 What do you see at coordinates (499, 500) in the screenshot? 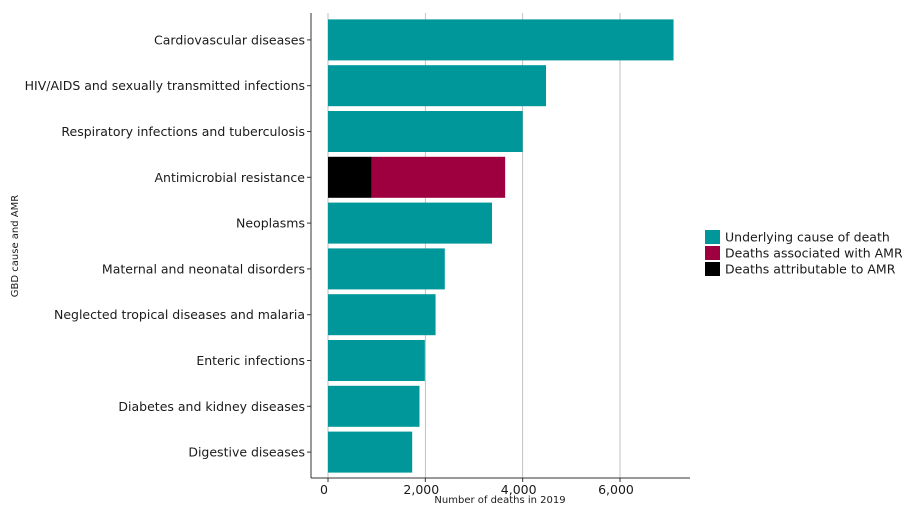
I see `x-axis-title: Number of deaths in 2019` at bounding box center [499, 500].